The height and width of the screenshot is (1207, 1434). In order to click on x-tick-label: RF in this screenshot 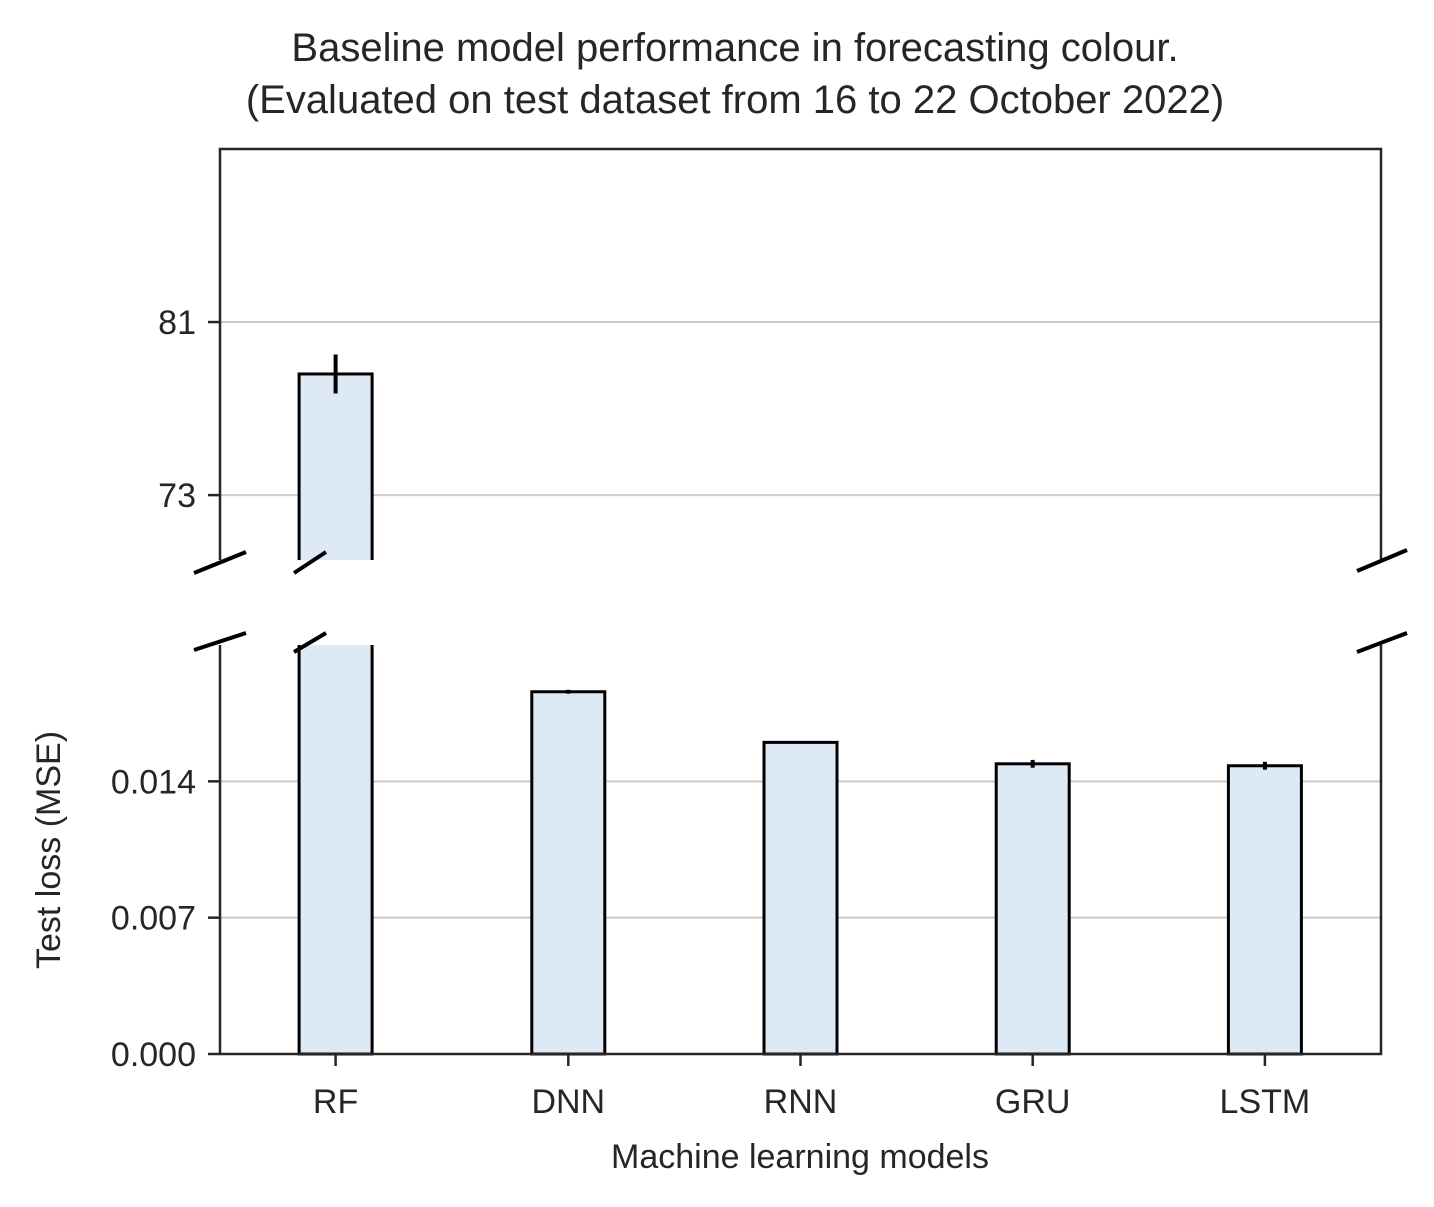, I will do `click(335, 1102)`.